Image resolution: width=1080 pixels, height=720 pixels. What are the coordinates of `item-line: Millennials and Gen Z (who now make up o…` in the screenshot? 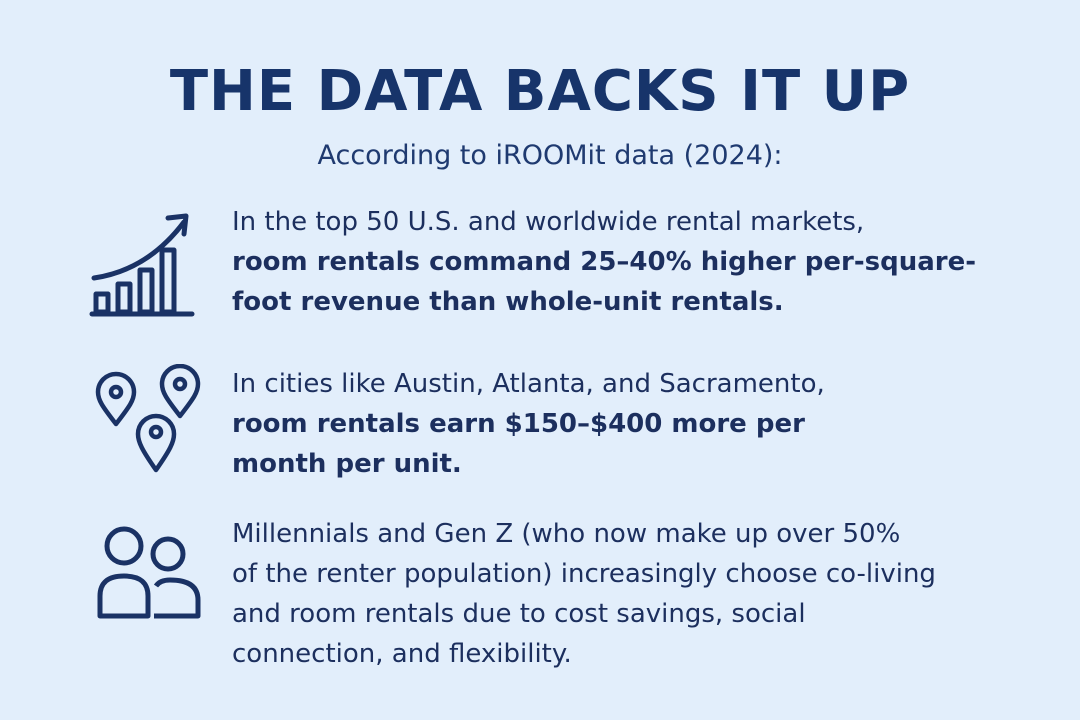 It's located at (566, 534).